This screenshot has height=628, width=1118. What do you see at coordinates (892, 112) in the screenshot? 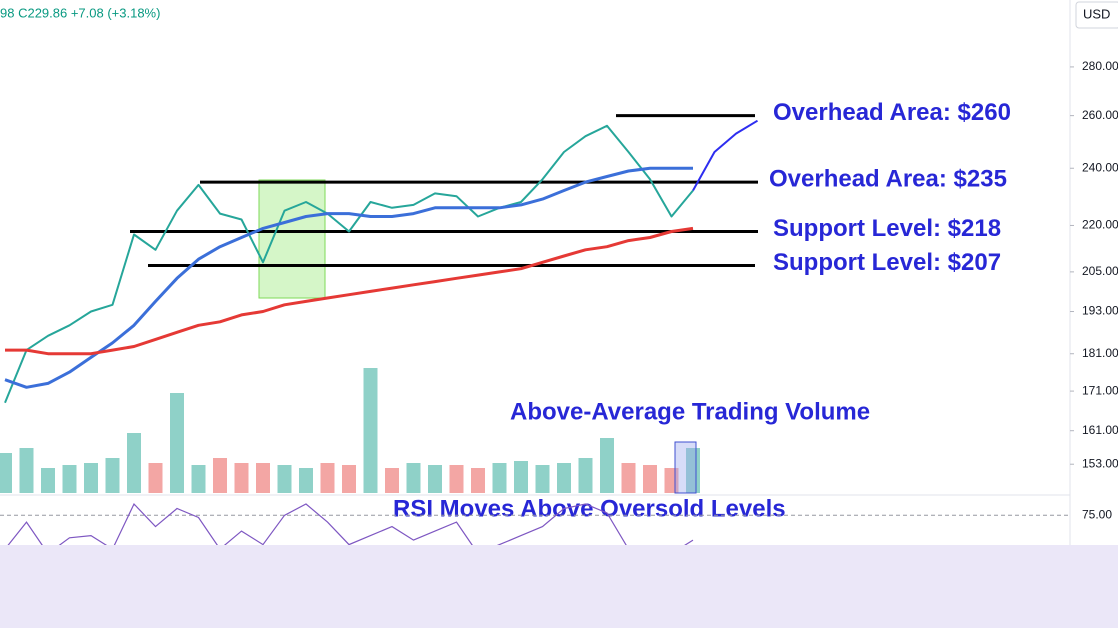
I see `level-label: Overhead Area: $260` at bounding box center [892, 112].